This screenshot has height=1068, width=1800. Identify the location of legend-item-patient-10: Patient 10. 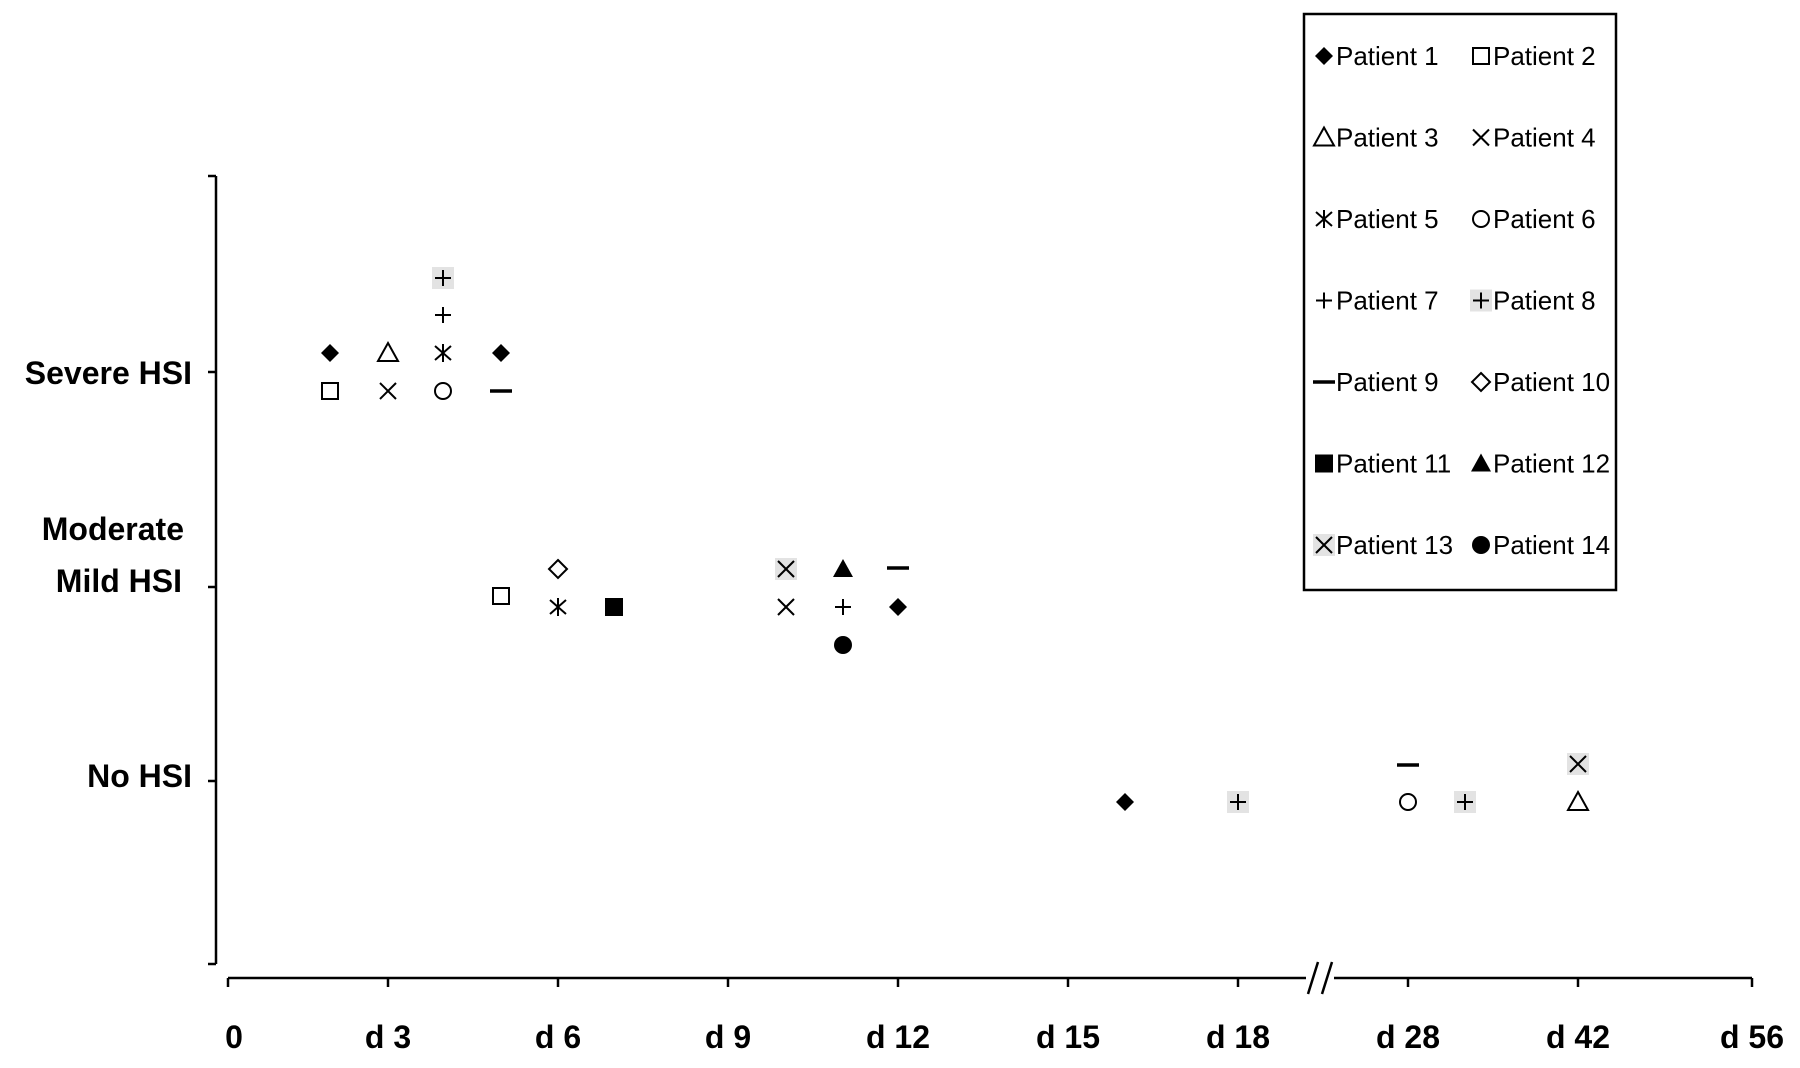
(1540, 382).